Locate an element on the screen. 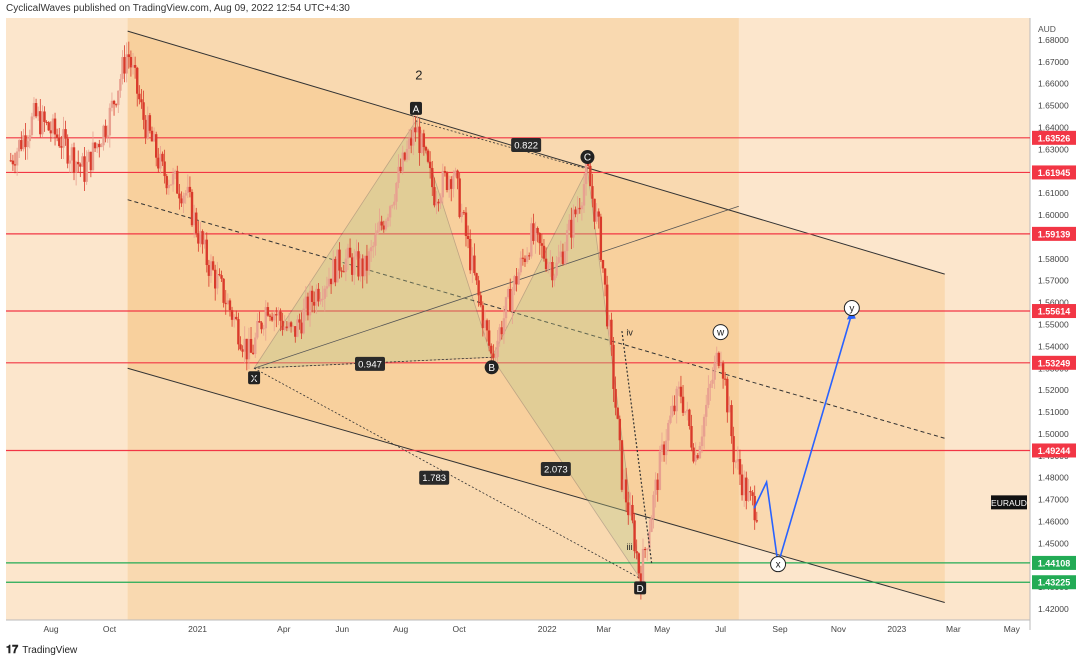 The height and width of the screenshot is (664, 1080). wave-circle-label-x: x is located at coordinates (778, 565).